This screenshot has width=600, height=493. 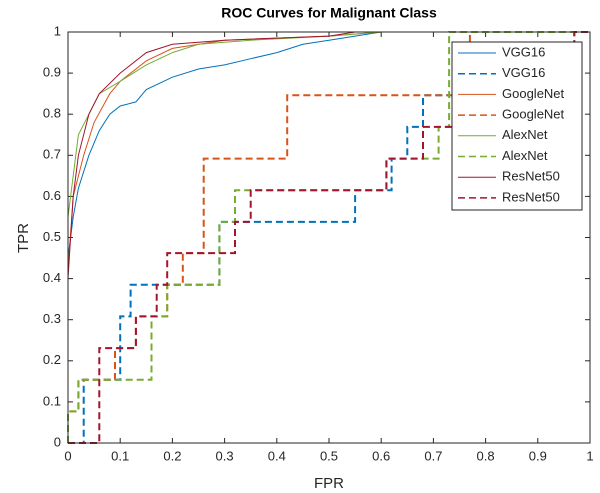 What do you see at coordinates (52, 195) in the screenshot?
I see `y-tick-label: 0.6` at bounding box center [52, 195].